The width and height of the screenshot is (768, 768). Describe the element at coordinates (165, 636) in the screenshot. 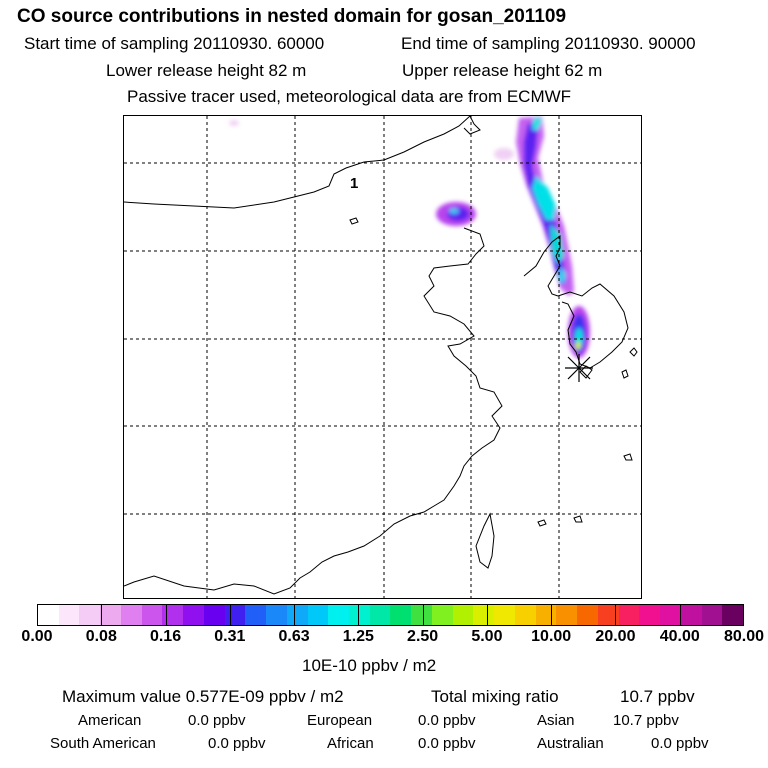

I see `colorbar-tick-label: 0.16` at that location.